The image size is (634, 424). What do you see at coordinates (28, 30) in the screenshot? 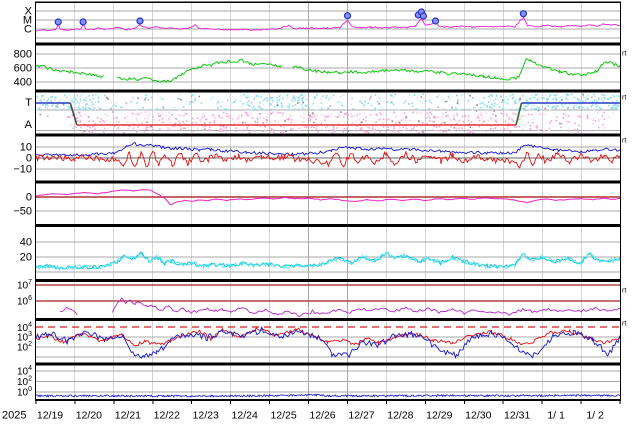
I see `xray-tick-label: C` at bounding box center [28, 30].